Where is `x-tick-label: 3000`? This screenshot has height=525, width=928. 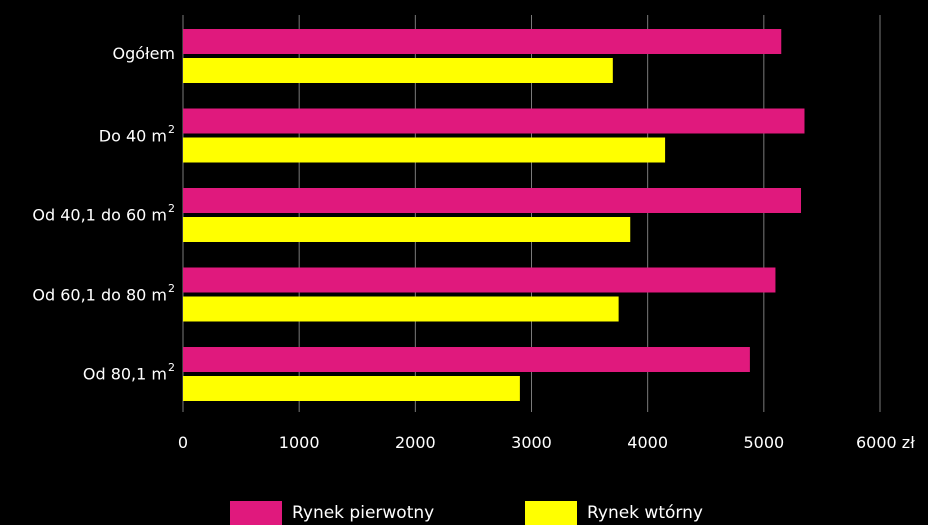 x-tick-label: 3000 is located at coordinates (531, 442).